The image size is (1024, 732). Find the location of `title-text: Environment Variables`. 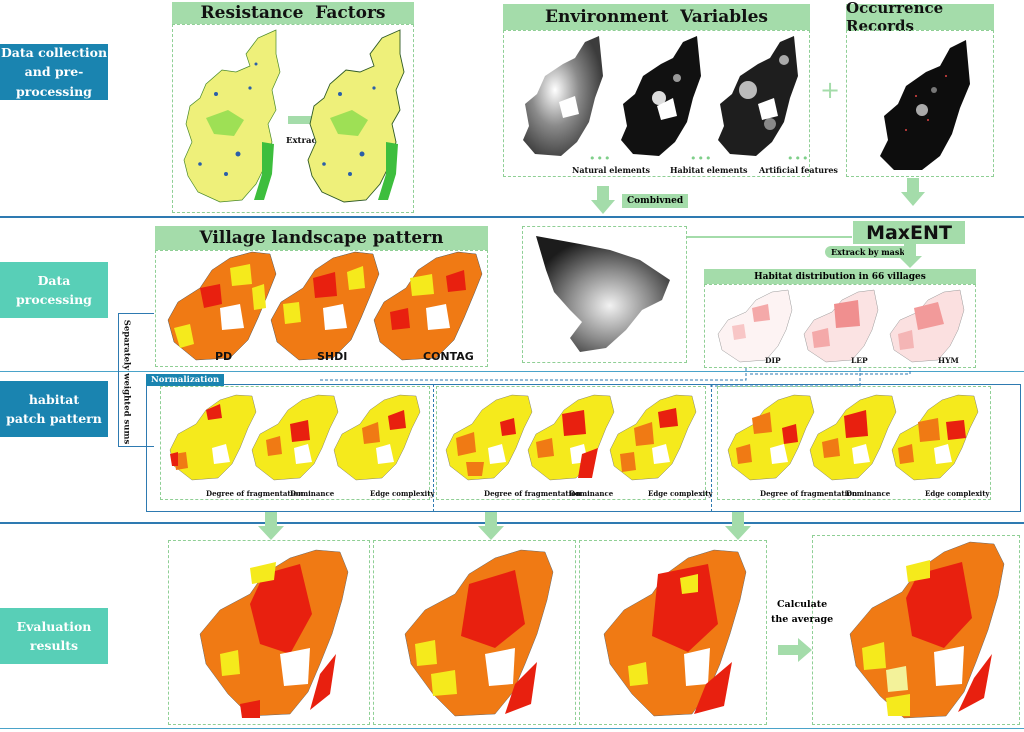

title-text: Environment Variables is located at coordinates (656, 17).